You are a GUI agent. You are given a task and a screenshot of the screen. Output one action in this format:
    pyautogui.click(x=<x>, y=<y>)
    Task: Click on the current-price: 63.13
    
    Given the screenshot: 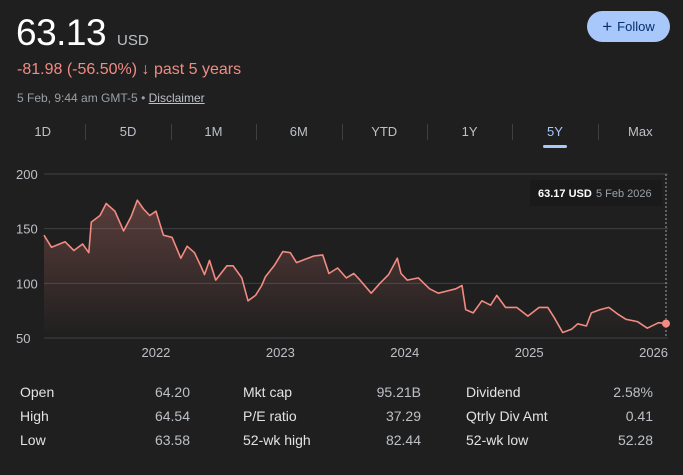 What is the action you would take?
    pyautogui.click(x=61, y=32)
    